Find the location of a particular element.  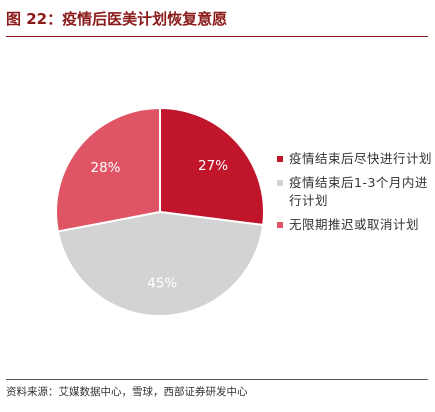

legend: 疫情结束后尽快进行计划 疫情结束后1-3个月内进行计划 无限期推迟或取消计划 is located at coordinates (354, 195).